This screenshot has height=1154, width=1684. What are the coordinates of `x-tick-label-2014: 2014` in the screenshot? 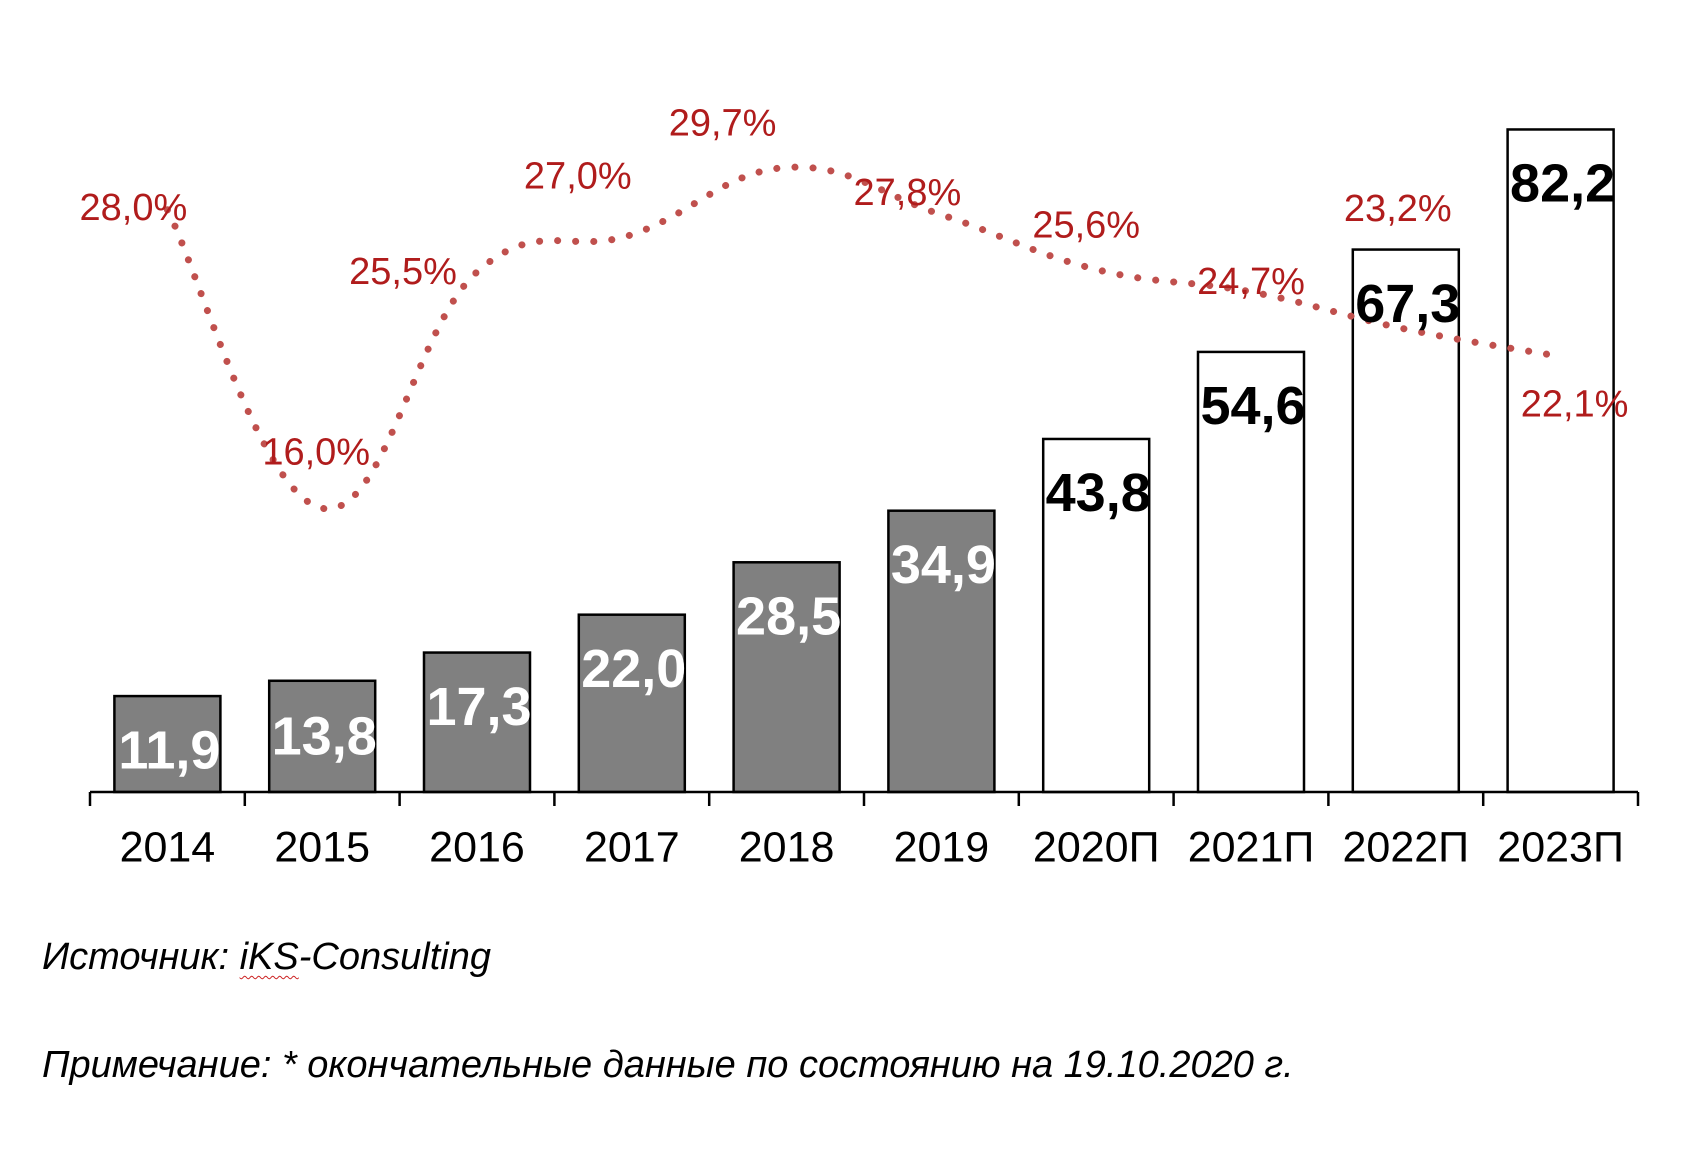 It's located at (168, 847).